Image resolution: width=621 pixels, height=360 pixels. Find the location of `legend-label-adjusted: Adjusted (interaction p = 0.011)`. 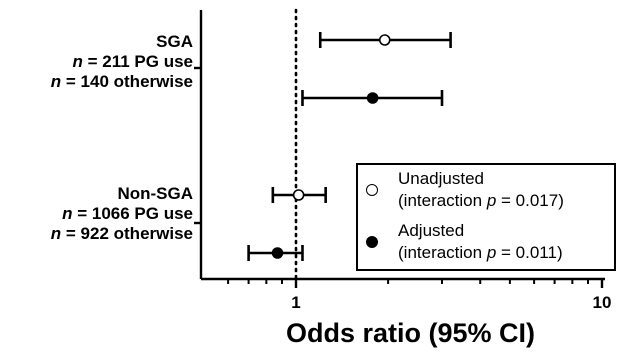

legend-label-adjusted: Adjusted (interaction p = 0.011) is located at coordinates (480, 241).